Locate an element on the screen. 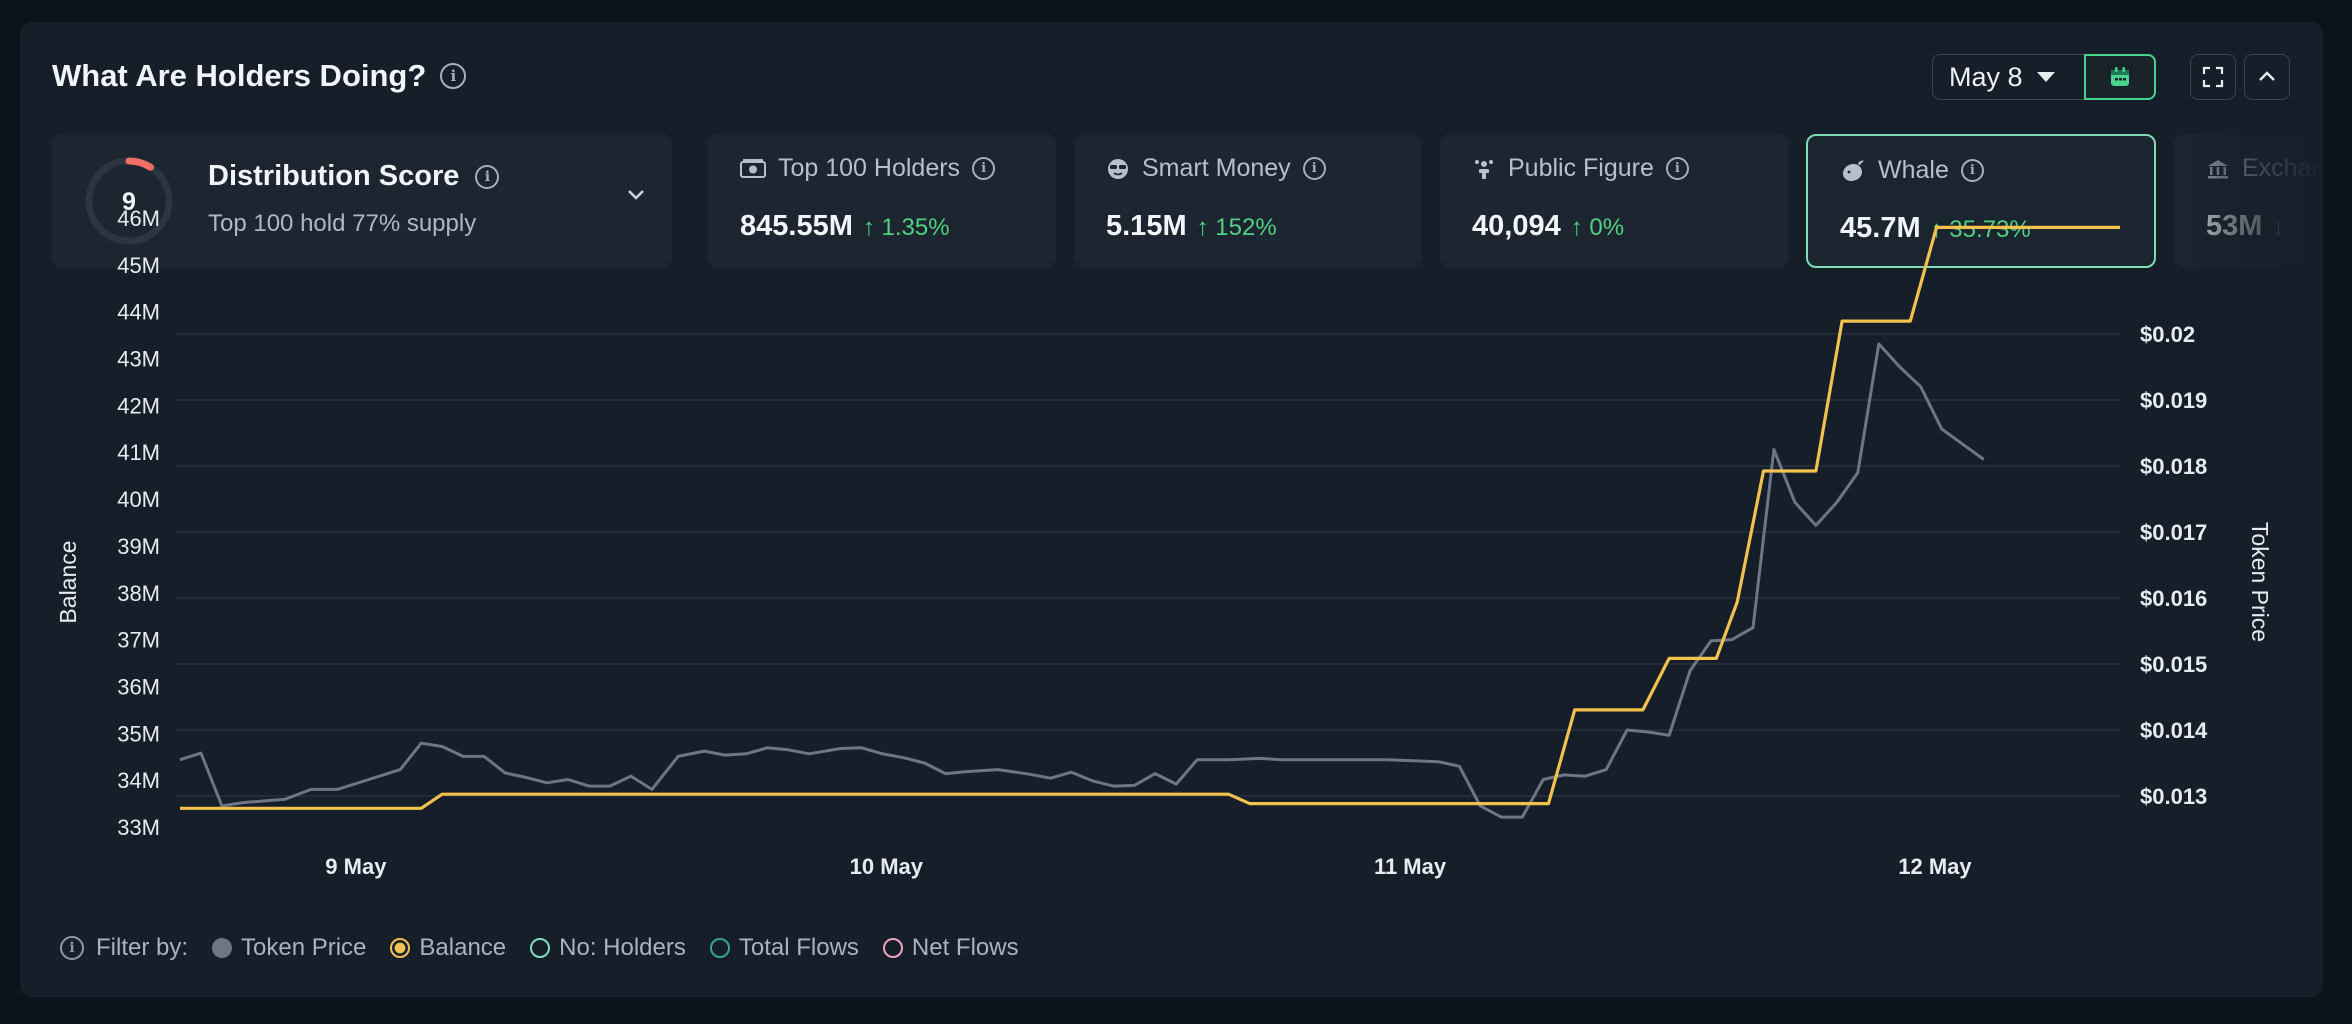 This screenshot has width=2352, height=1024. caret-down-icon is located at coordinates (2045, 77).